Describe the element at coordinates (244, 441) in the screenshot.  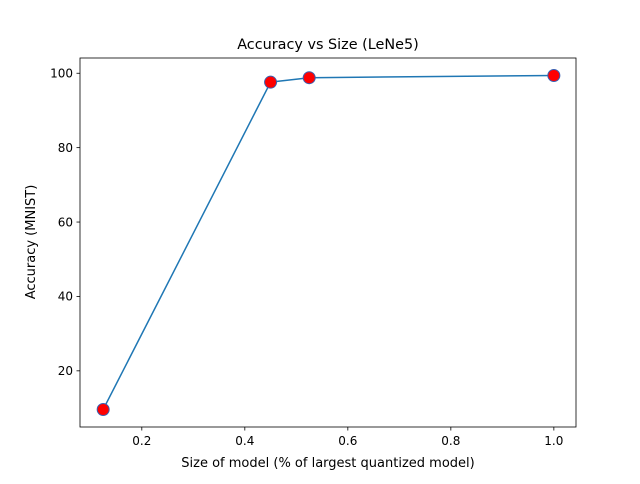
I see `x-tick-label: 0.4` at that location.